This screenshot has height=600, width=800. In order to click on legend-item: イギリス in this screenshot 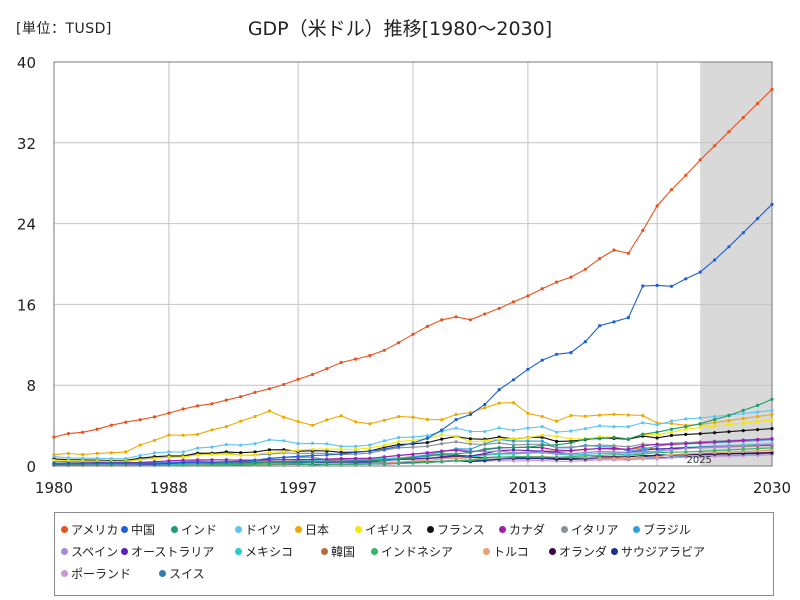, I will do `click(384, 529)`.